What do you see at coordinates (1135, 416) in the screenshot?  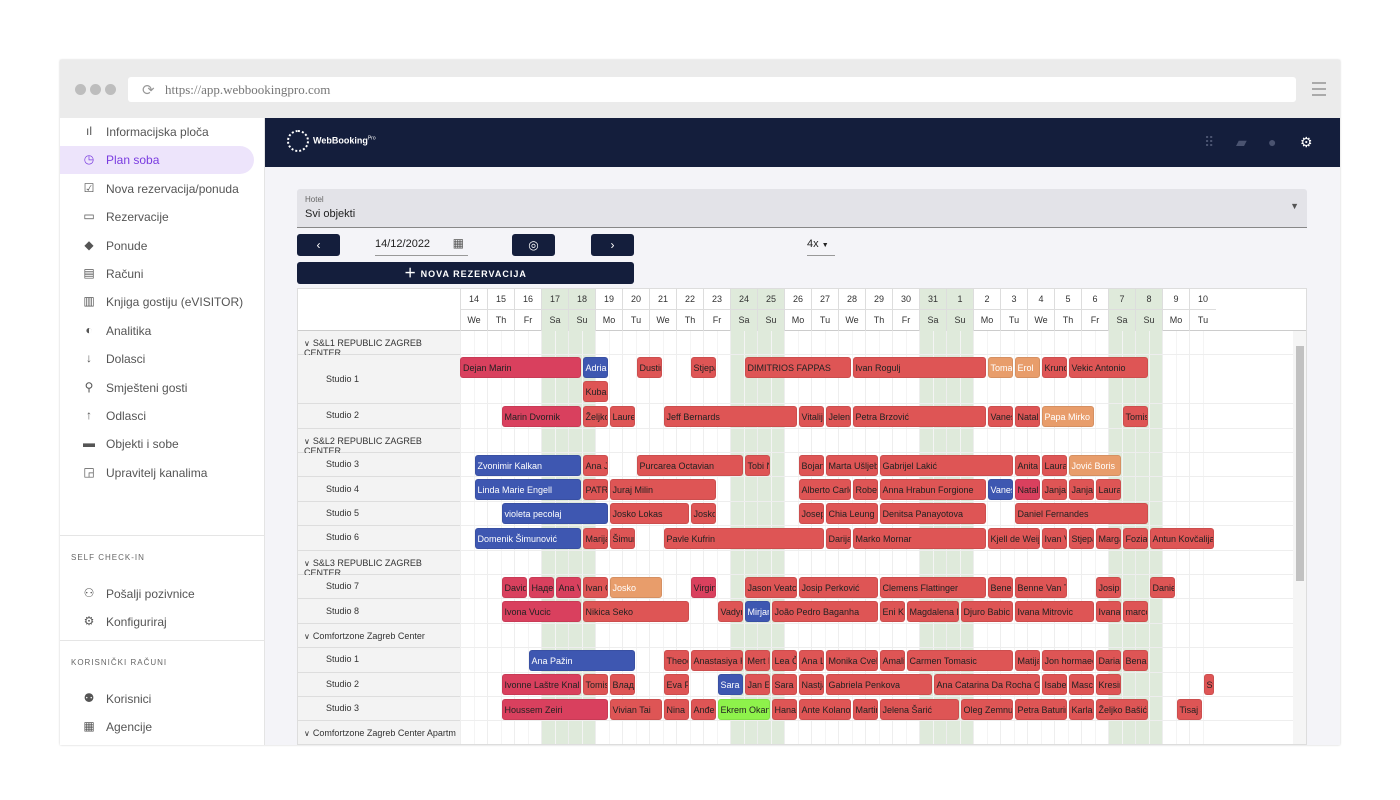 I see `booking-bar: Tomisl` at bounding box center [1135, 416].